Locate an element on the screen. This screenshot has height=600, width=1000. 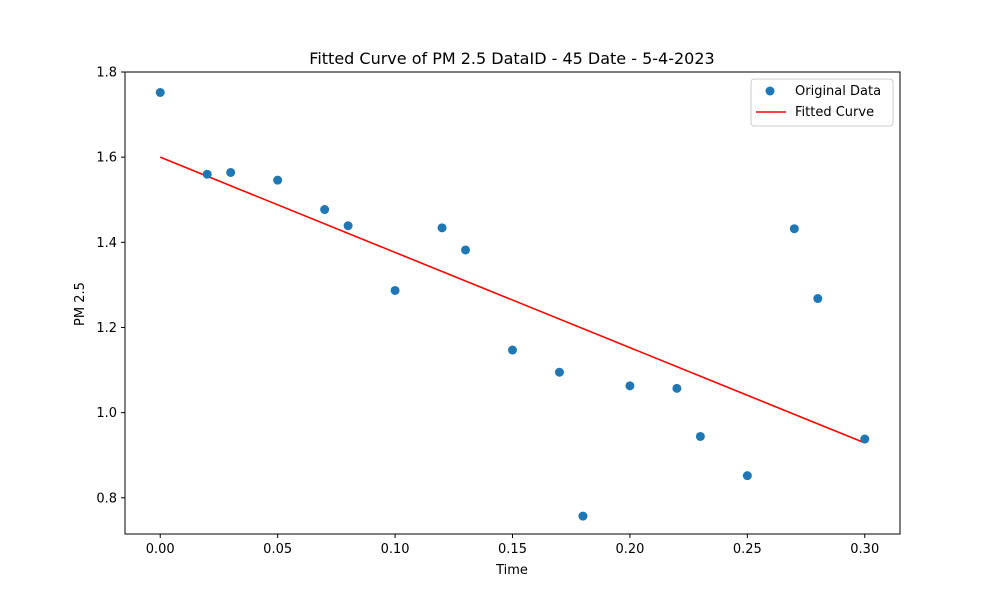
x-axis-label: Time is located at coordinates (511, 570).